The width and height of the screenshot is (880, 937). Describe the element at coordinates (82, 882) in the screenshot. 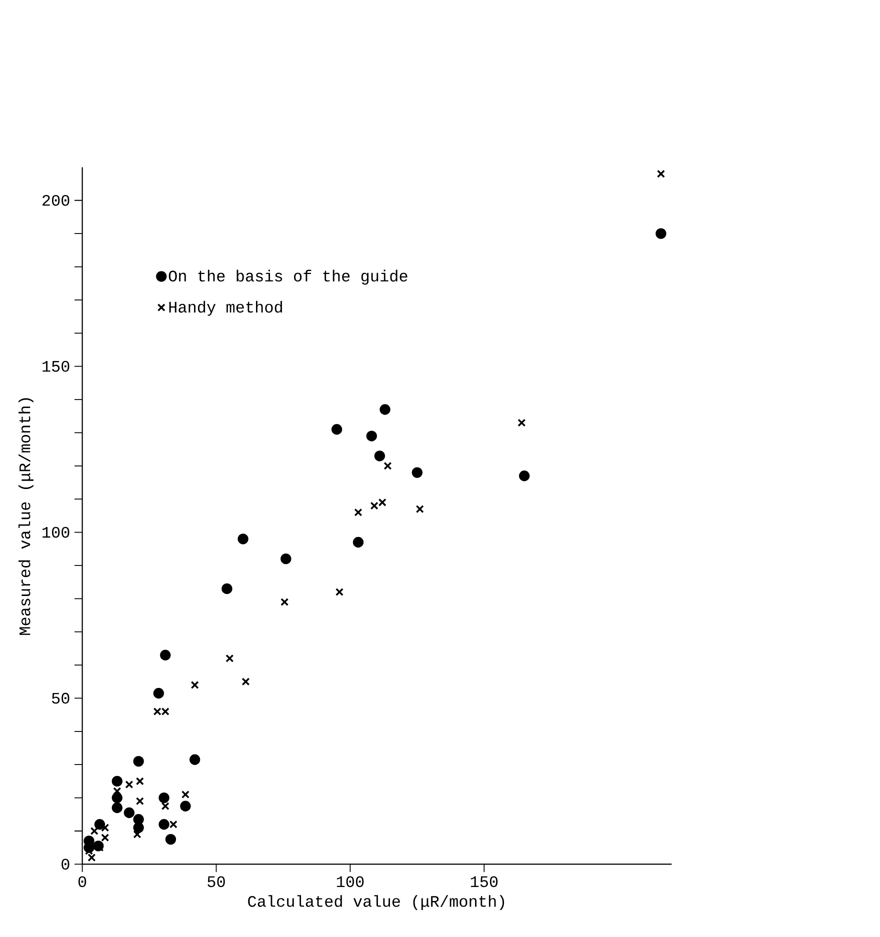

I see `x-tick-label: 0` at that location.